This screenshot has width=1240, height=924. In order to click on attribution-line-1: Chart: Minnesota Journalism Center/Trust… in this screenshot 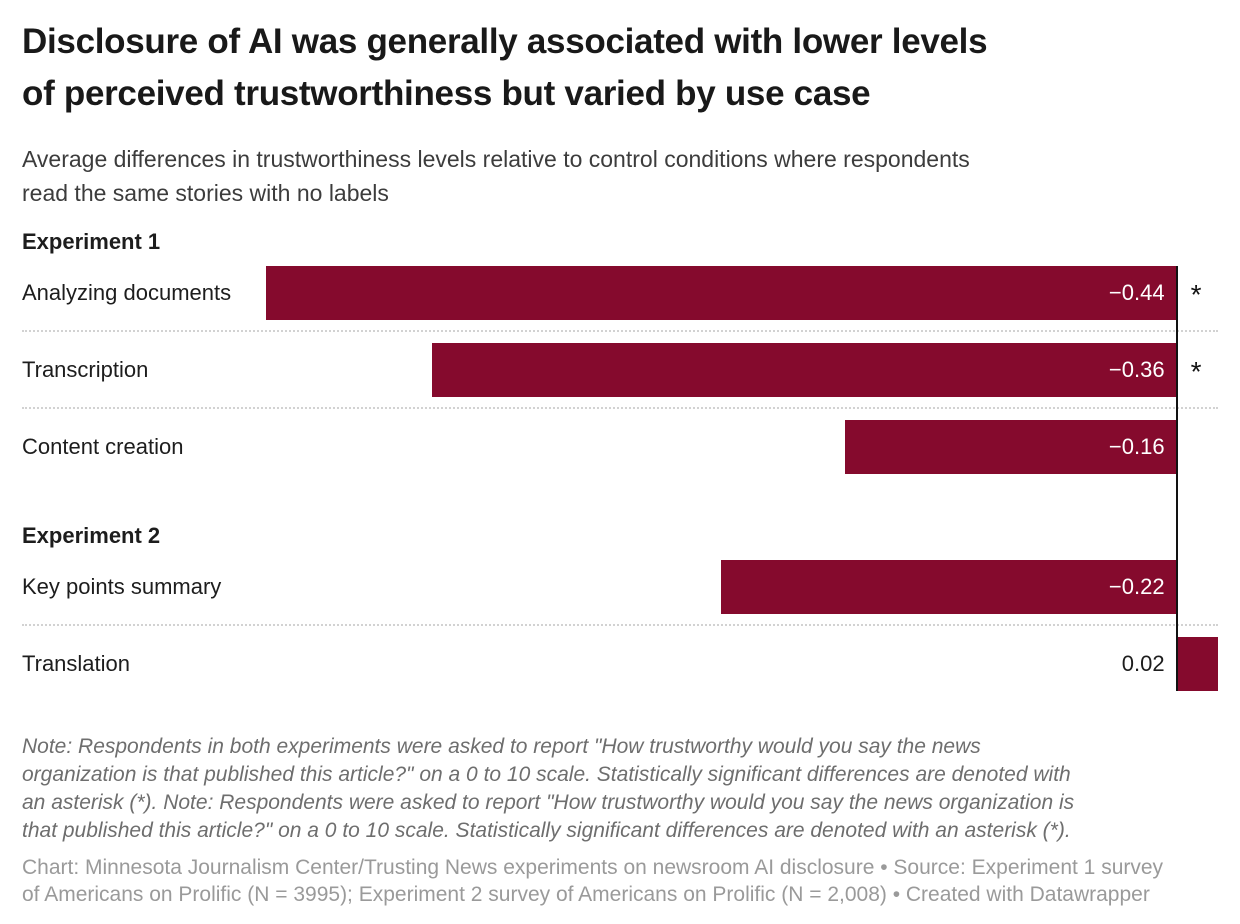, I will do `click(593, 867)`.